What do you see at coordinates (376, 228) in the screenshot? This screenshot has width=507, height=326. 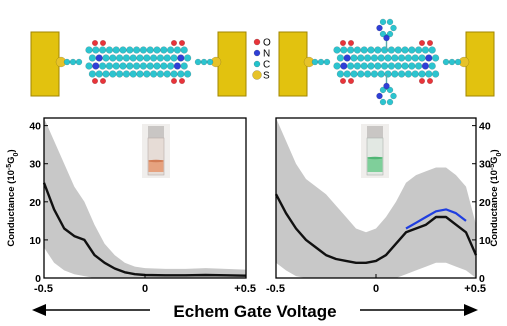 I see `conductance-trace` at bounding box center [376, 228].